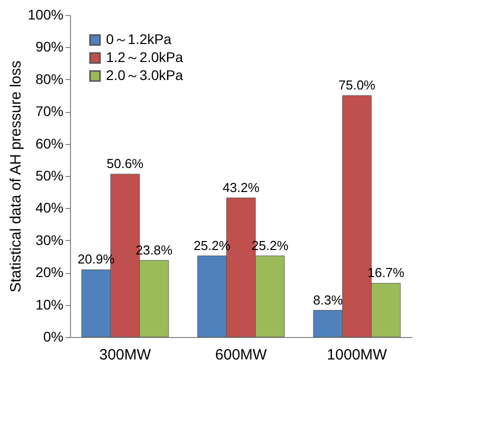  Describe the element at coordinates (49, 78) in the screenshot. I see `y-tick-label: 80%` at that location.